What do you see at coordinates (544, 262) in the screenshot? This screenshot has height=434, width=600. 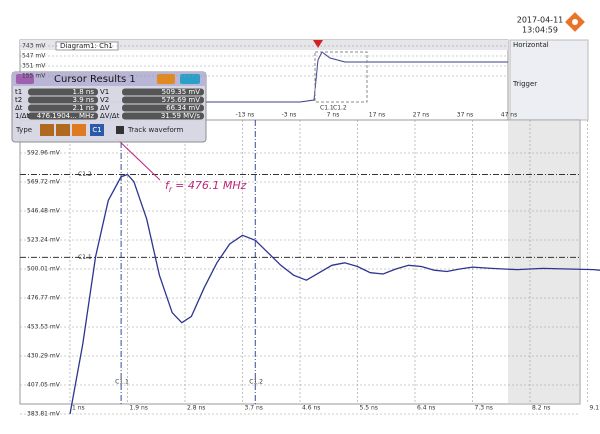 I see `overlay-panel` at bounding box center [544, 262].